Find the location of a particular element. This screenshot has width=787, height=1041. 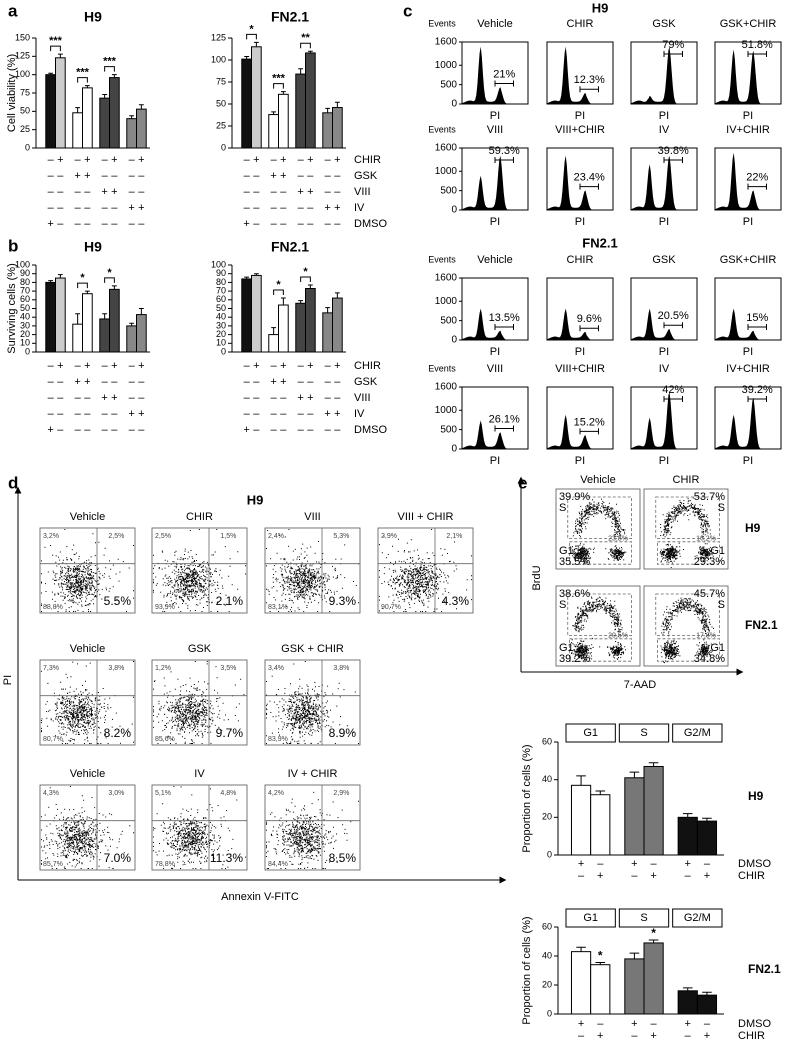

y-tick-label: 500 is located at coordinates (448, 190).